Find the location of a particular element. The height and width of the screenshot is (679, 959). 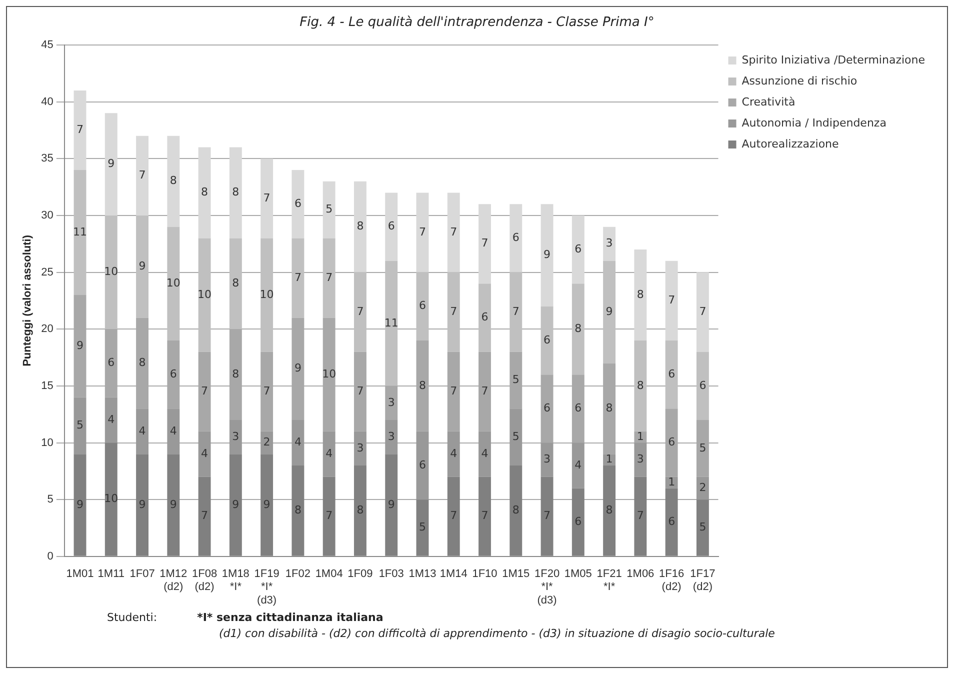

data-label: 11 is located at coordinates (80, 231).